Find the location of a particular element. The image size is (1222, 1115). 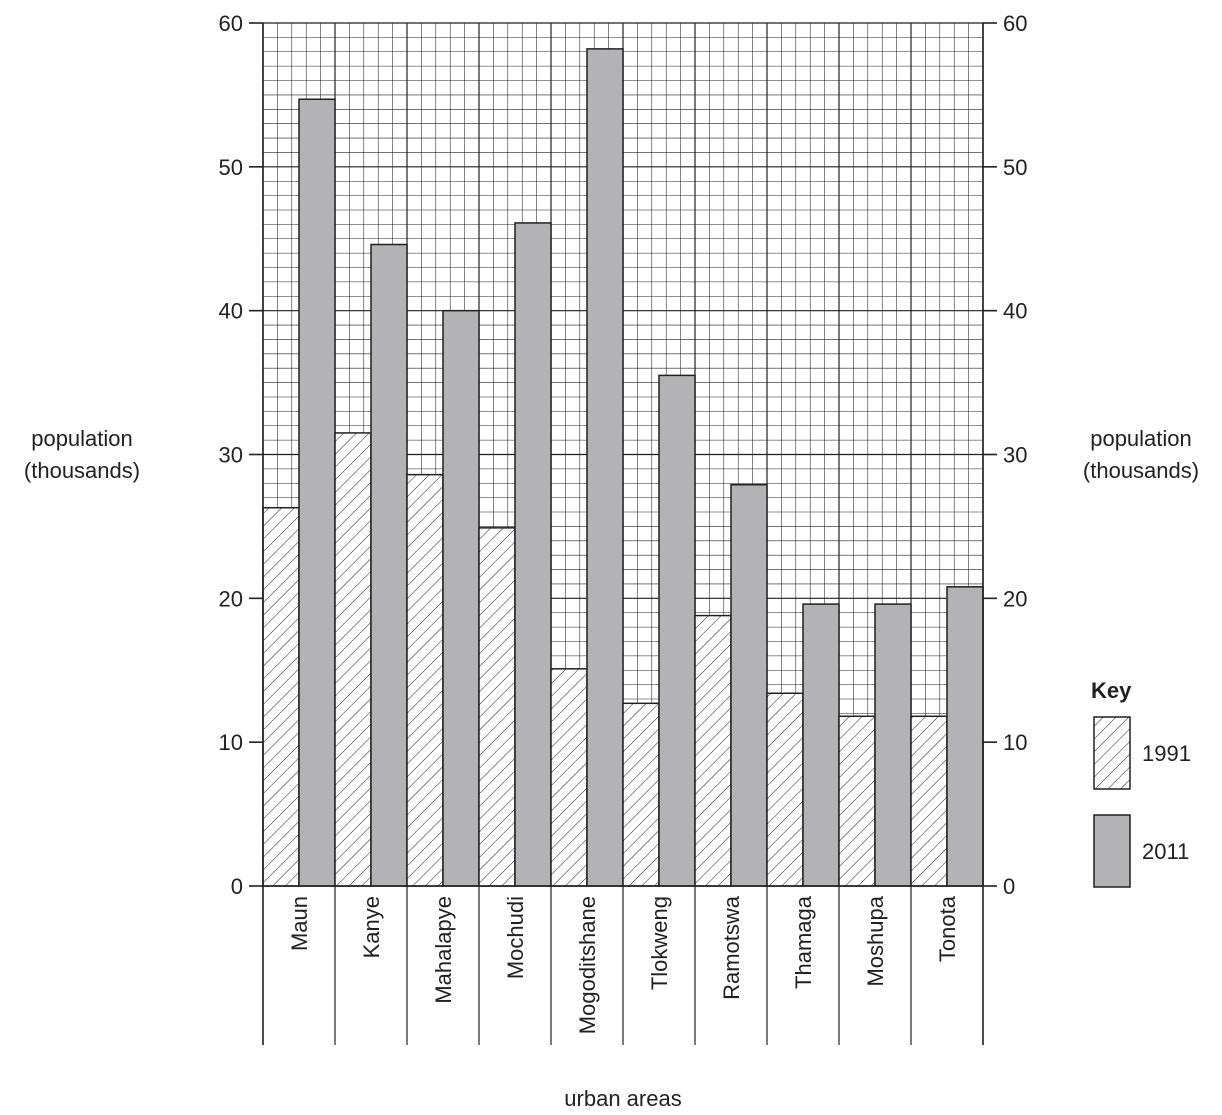

right-ylabel-line2: (thousands) is located at coordinates (1141, 470).